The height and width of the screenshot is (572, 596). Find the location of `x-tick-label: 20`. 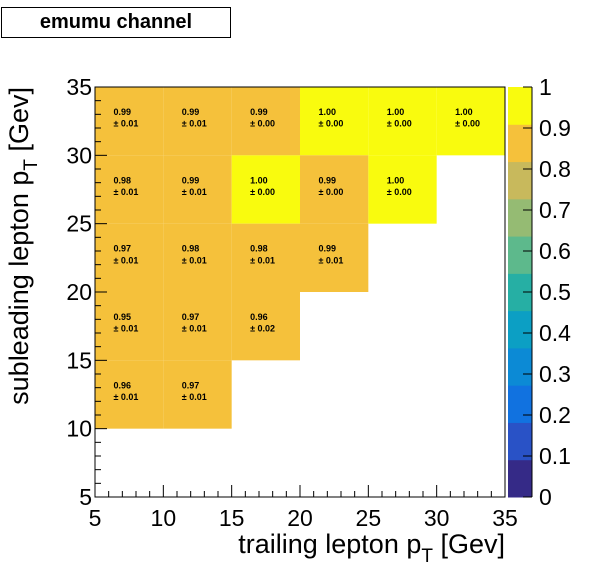

x-tick-label: 20 is located at coordinates (300, 518).